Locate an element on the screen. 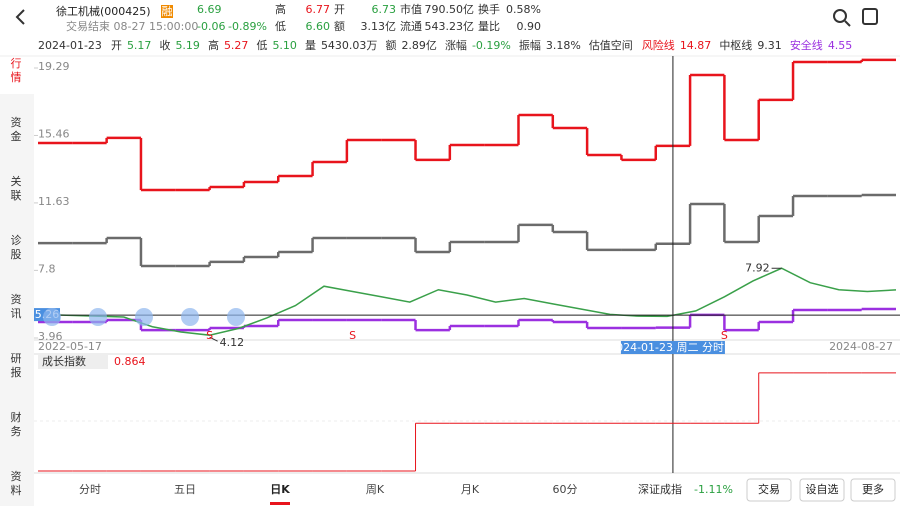  sidebar-item: 联 is located at coordinates (16, 195).